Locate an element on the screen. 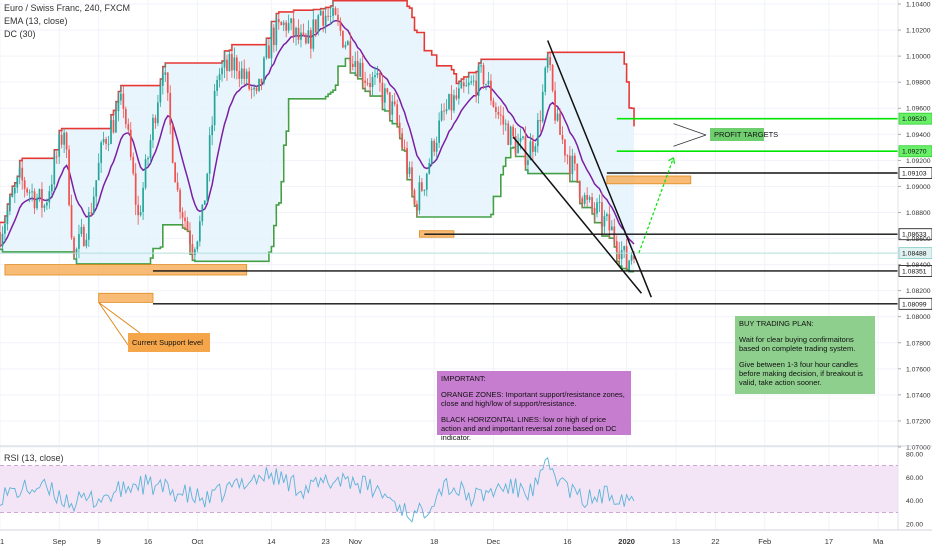 This screenshot has height=550, width=932. price-axis-label: 1.08400 is located at coordinates (918, 265).